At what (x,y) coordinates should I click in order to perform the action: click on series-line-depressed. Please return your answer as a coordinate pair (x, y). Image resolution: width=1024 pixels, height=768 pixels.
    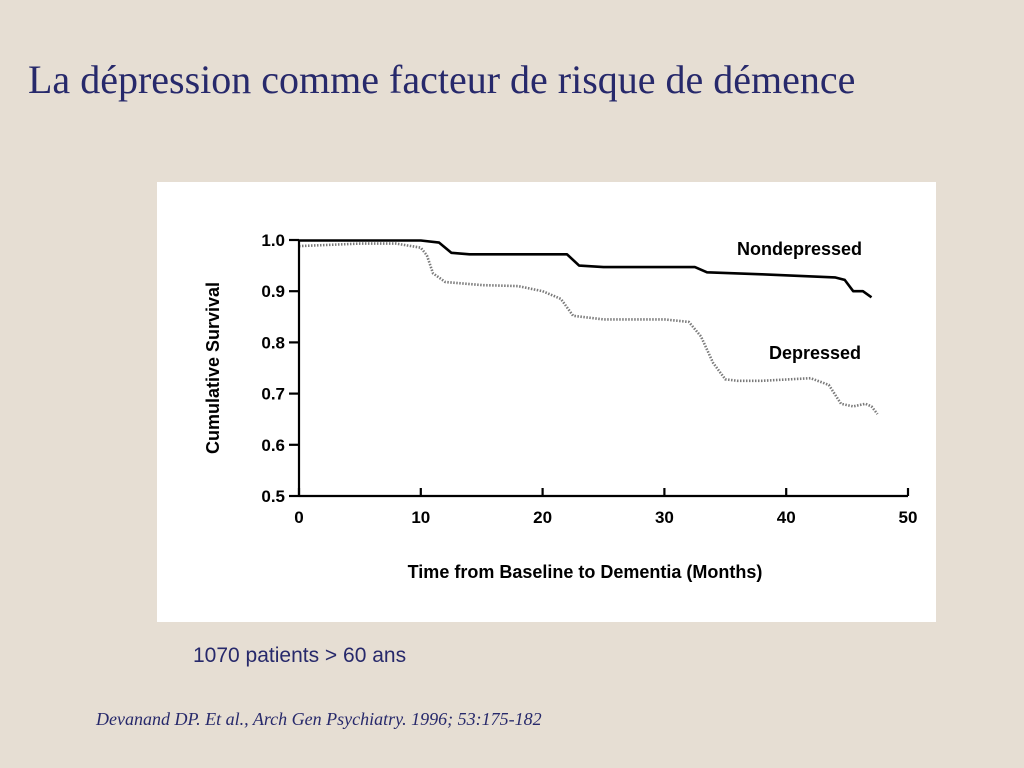
    Looking at the image, I should click on (588, 328).